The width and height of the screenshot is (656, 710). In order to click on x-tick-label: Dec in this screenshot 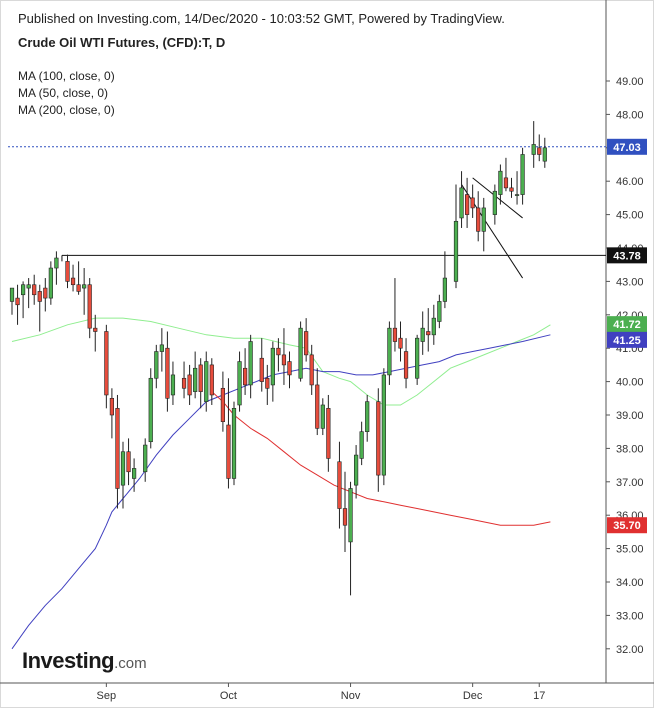, I will do `click(473, 696)`.